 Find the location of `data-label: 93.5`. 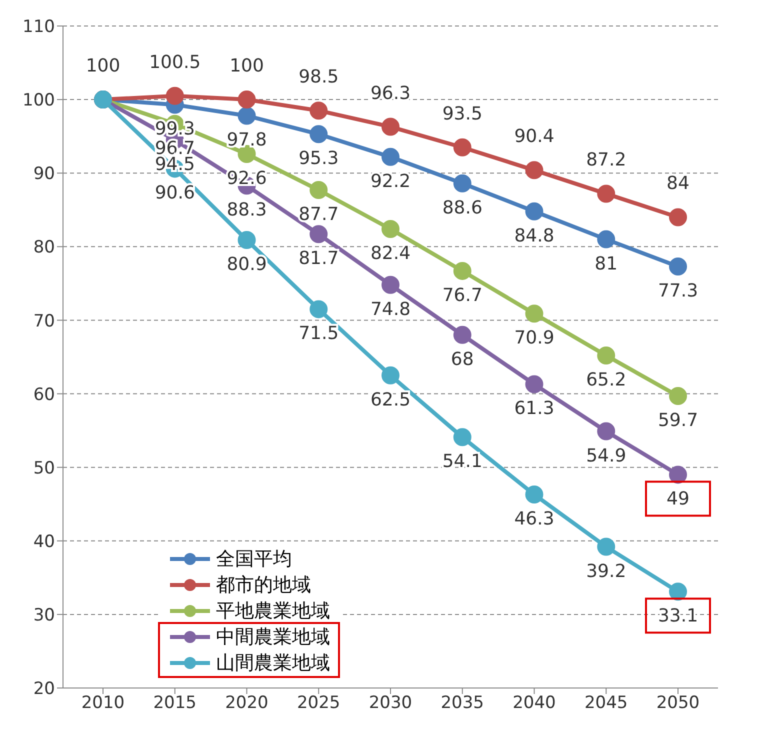

data-label: 93.5 is located at coordinates (462, 113).